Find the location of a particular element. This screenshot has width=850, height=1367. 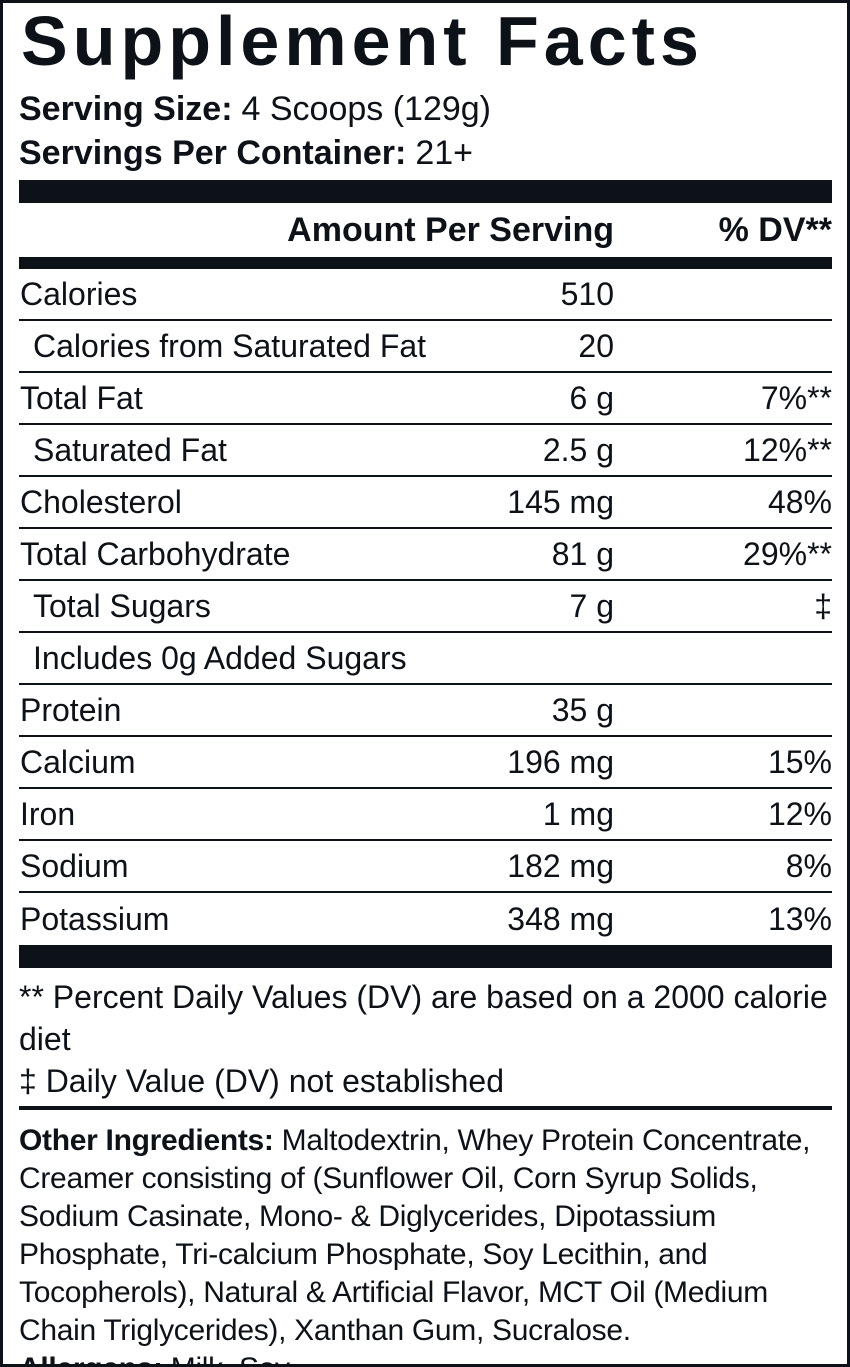

nutrient-name: Total Carbohydrate is located at coordinates (155, 553).